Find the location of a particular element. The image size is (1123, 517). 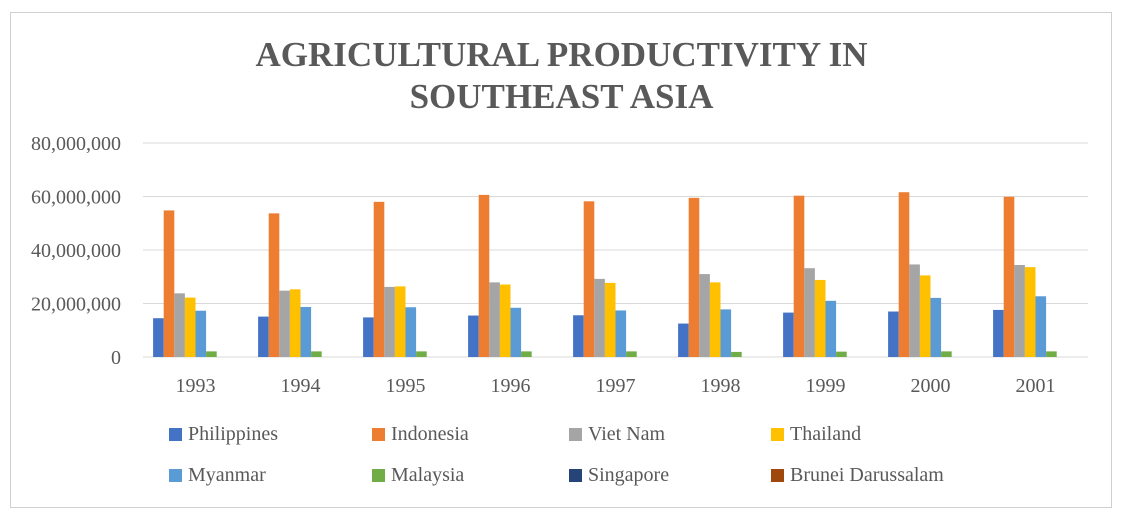

y-tick-label: 80,000,000 is located at coordinates (76, 144).